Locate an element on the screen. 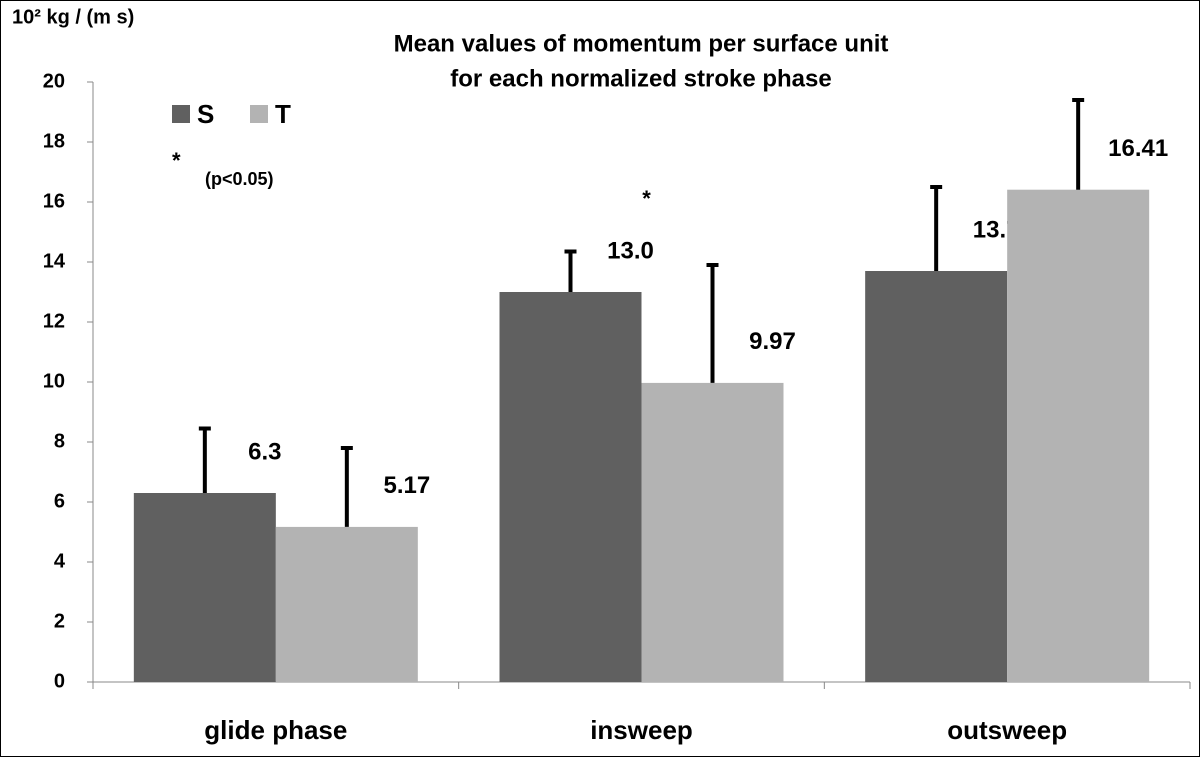  y-tick-label: 10 is located at coordinates (54, 381).